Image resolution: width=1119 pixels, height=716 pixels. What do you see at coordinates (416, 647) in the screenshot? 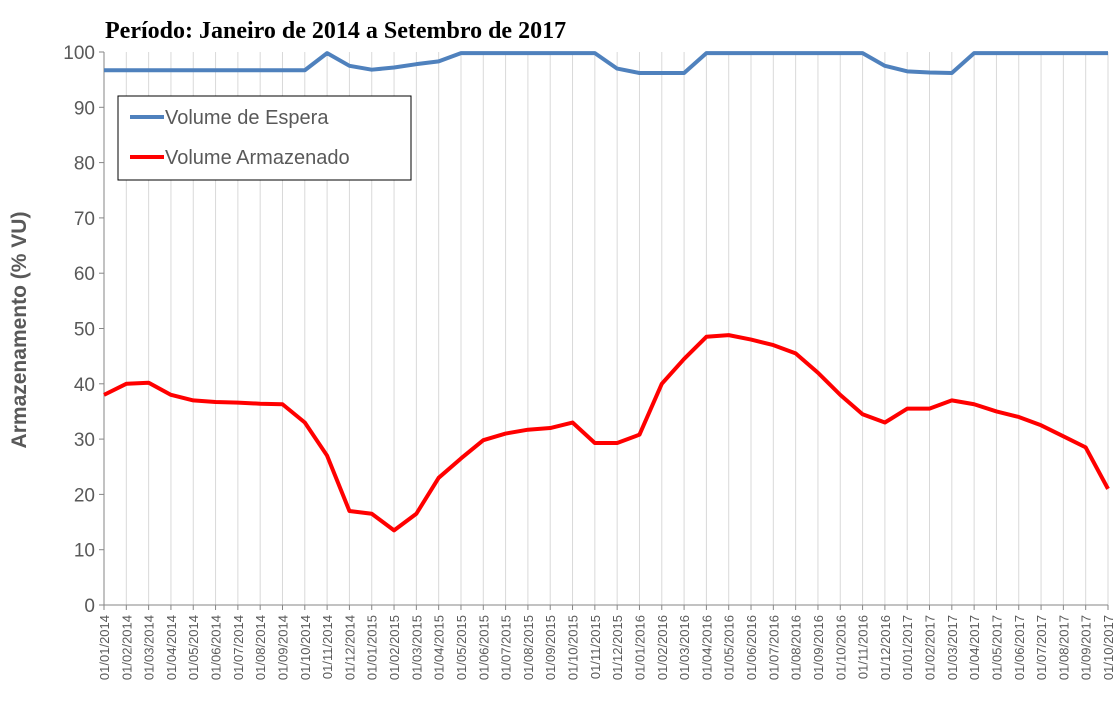
I see `x-tick-label: 01/03/2015` at bounding box center [416, 647].